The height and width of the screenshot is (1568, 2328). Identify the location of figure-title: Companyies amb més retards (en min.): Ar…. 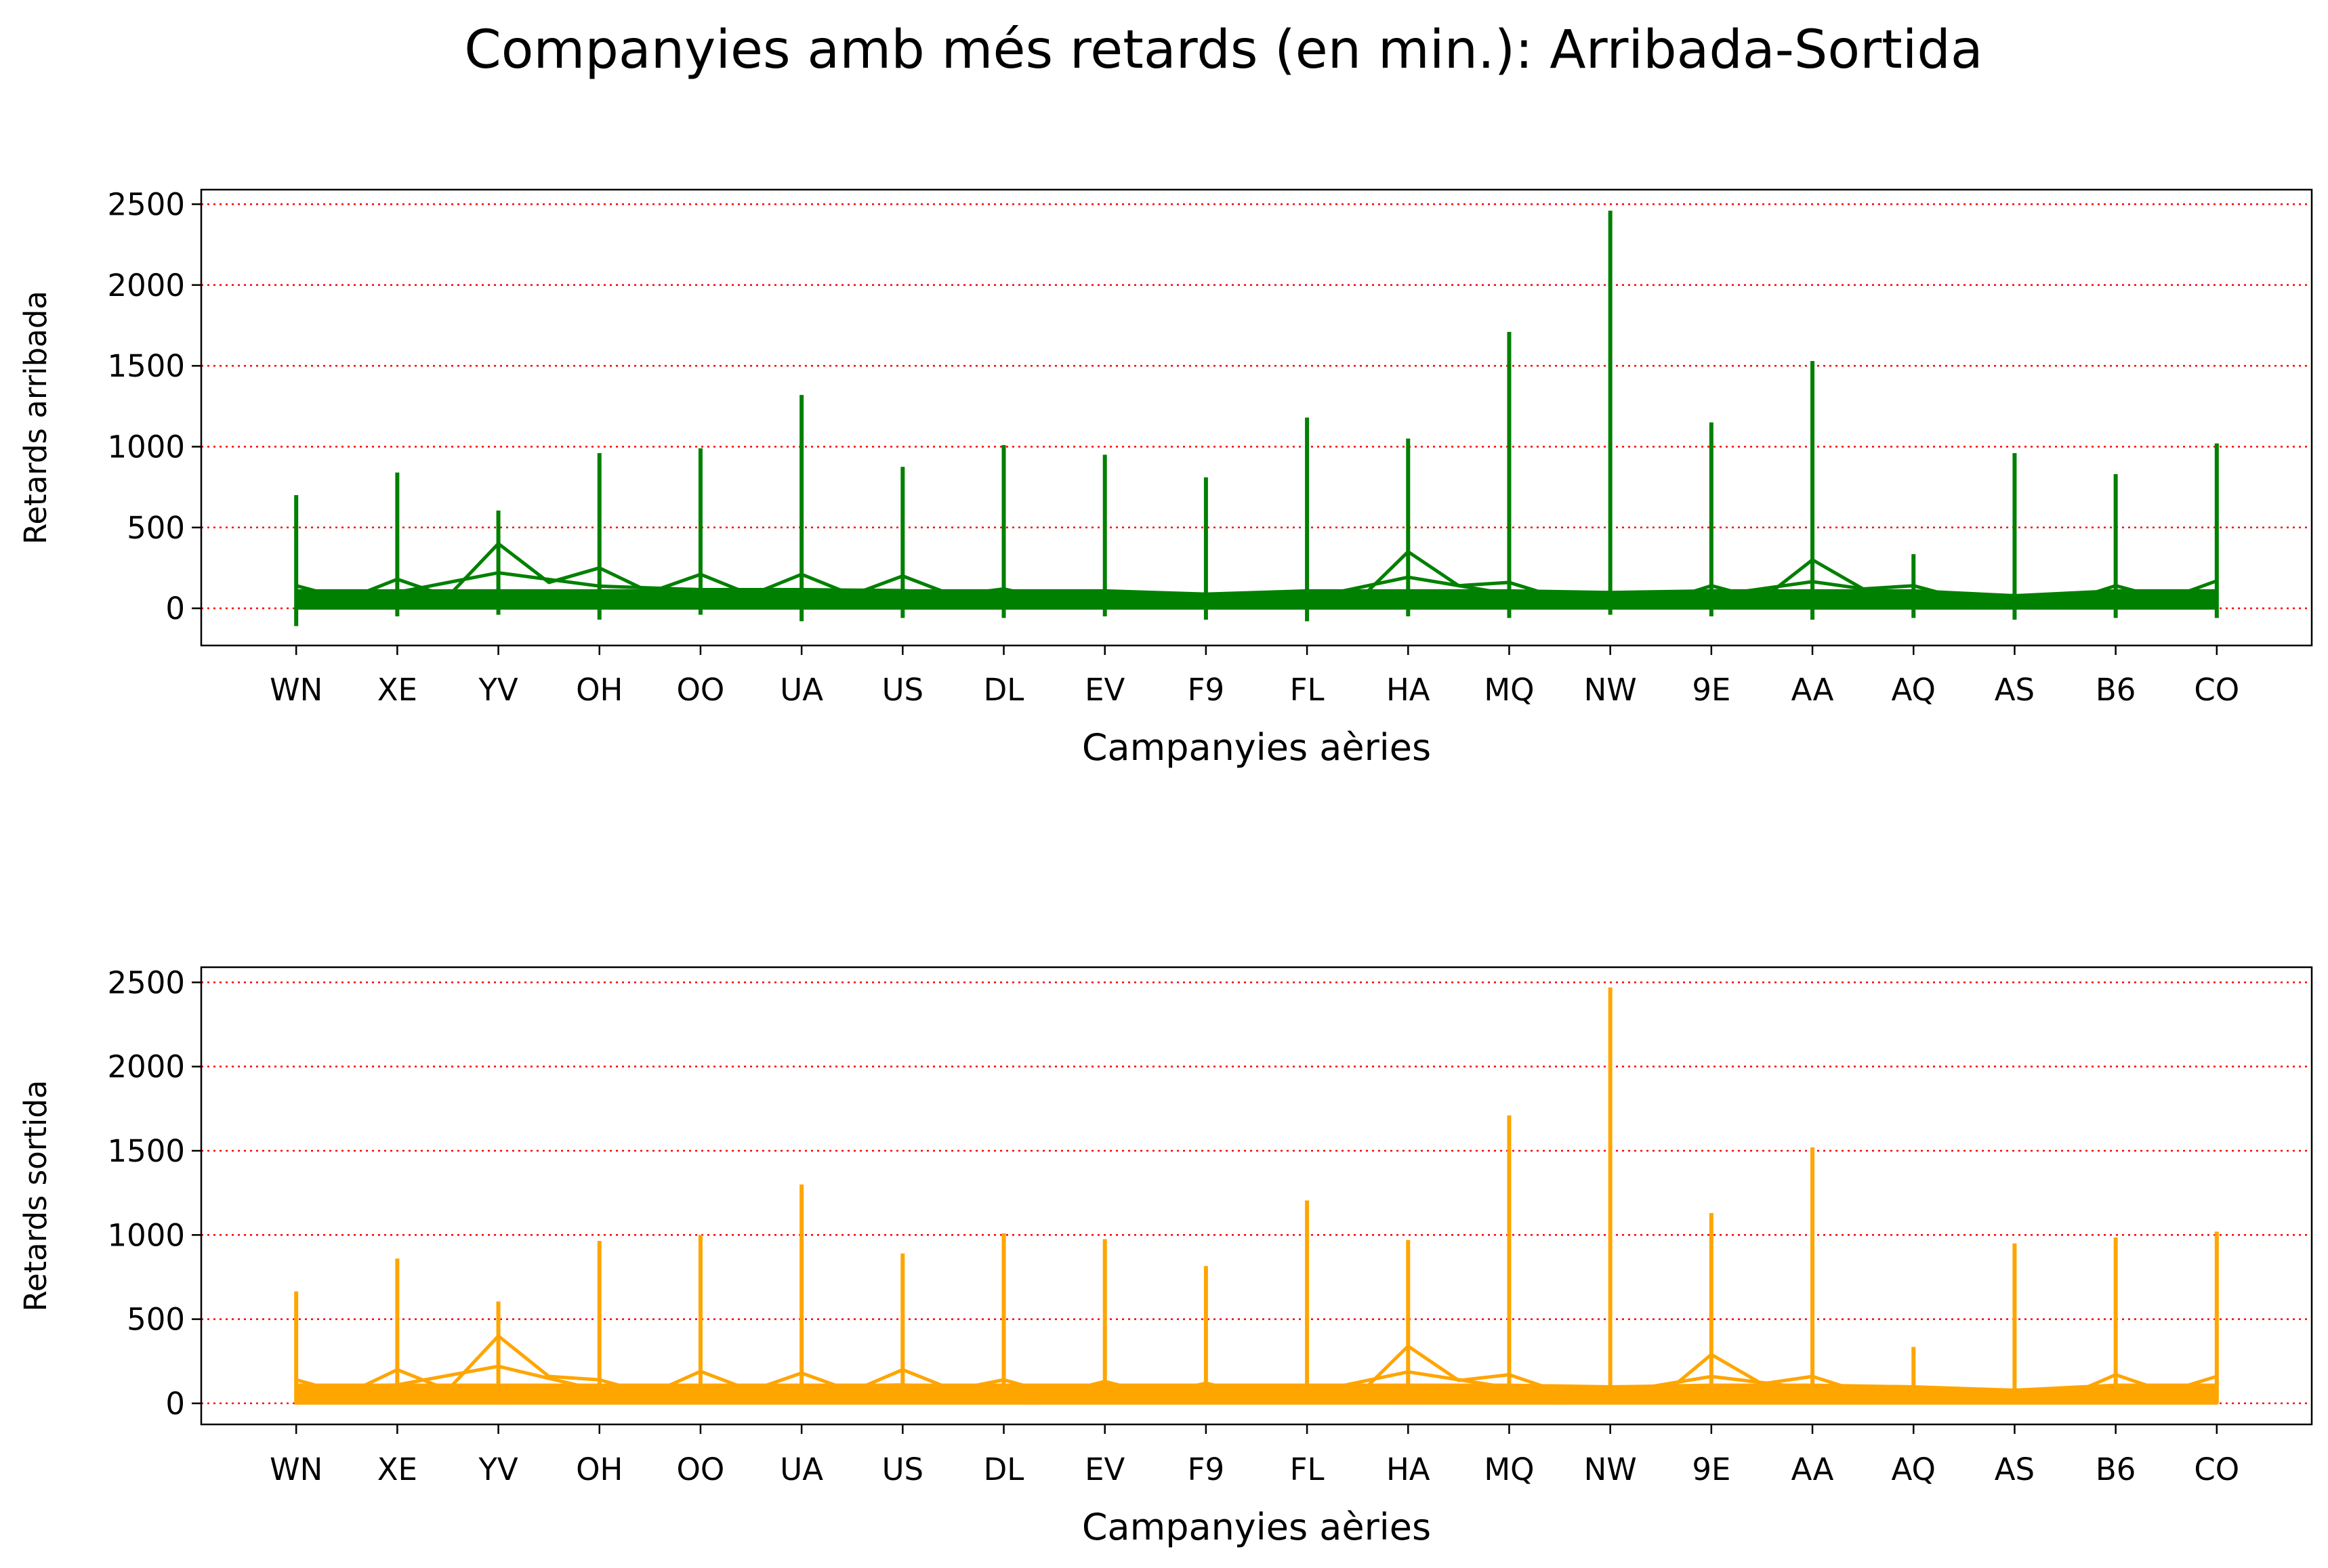
(1223, 50).